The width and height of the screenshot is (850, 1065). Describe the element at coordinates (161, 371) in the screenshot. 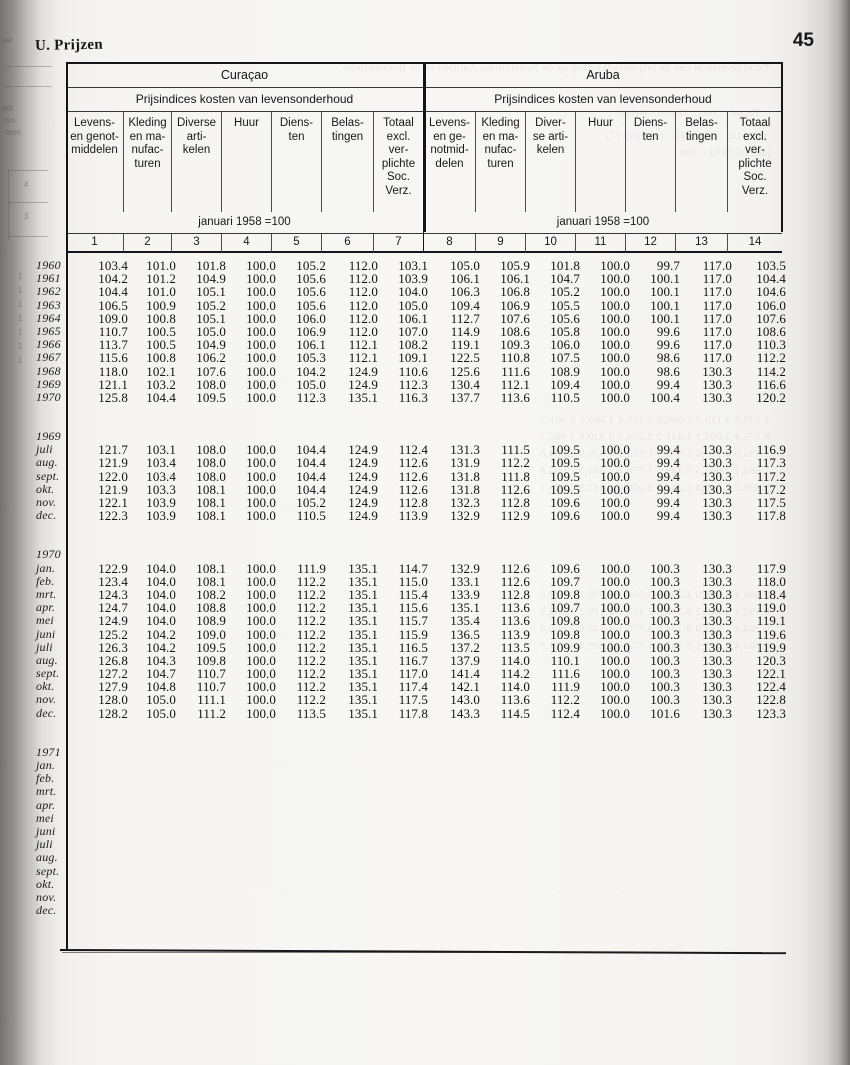

I see `table-cell: 102.1` at that location.